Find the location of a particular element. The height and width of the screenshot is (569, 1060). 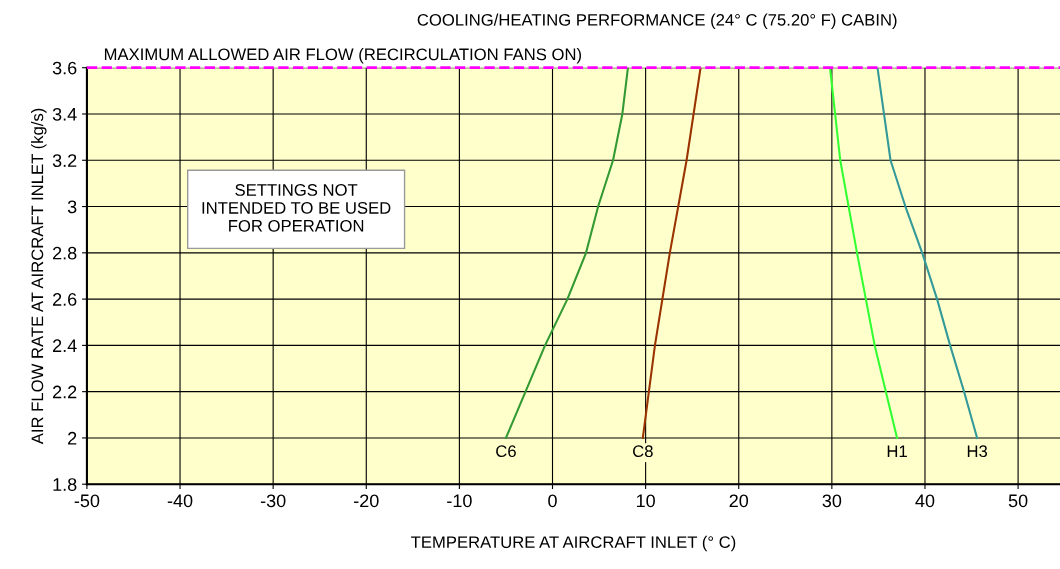

y-tick-label: 1.8 is located at coordinates (65, 484).